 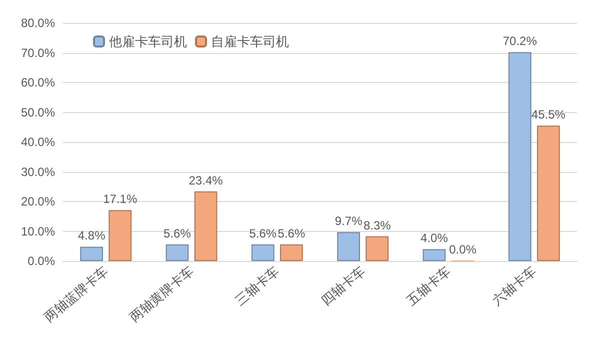 I want to click on data-label: 23.4%, so click(x=206, y=180).